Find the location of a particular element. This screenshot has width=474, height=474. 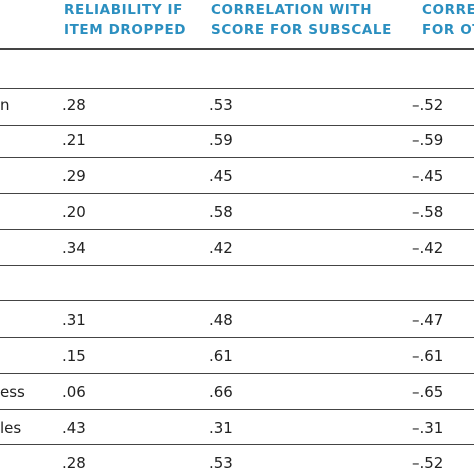

header-correlation-other: CORRE FOR OT is located at coordinates (448, 20).